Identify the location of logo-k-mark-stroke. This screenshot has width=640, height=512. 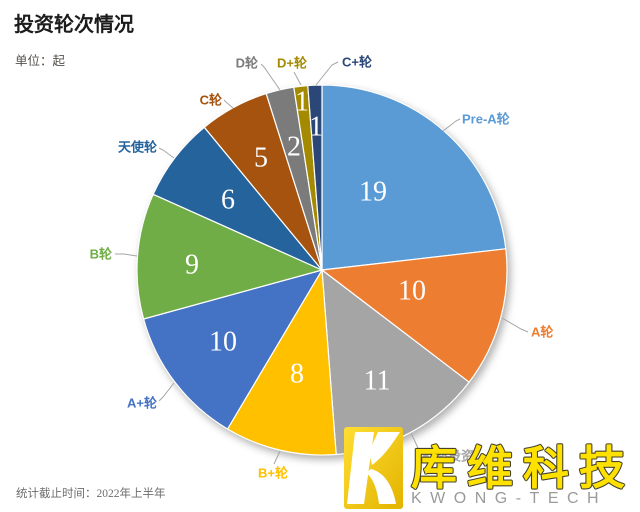
(360, 468).